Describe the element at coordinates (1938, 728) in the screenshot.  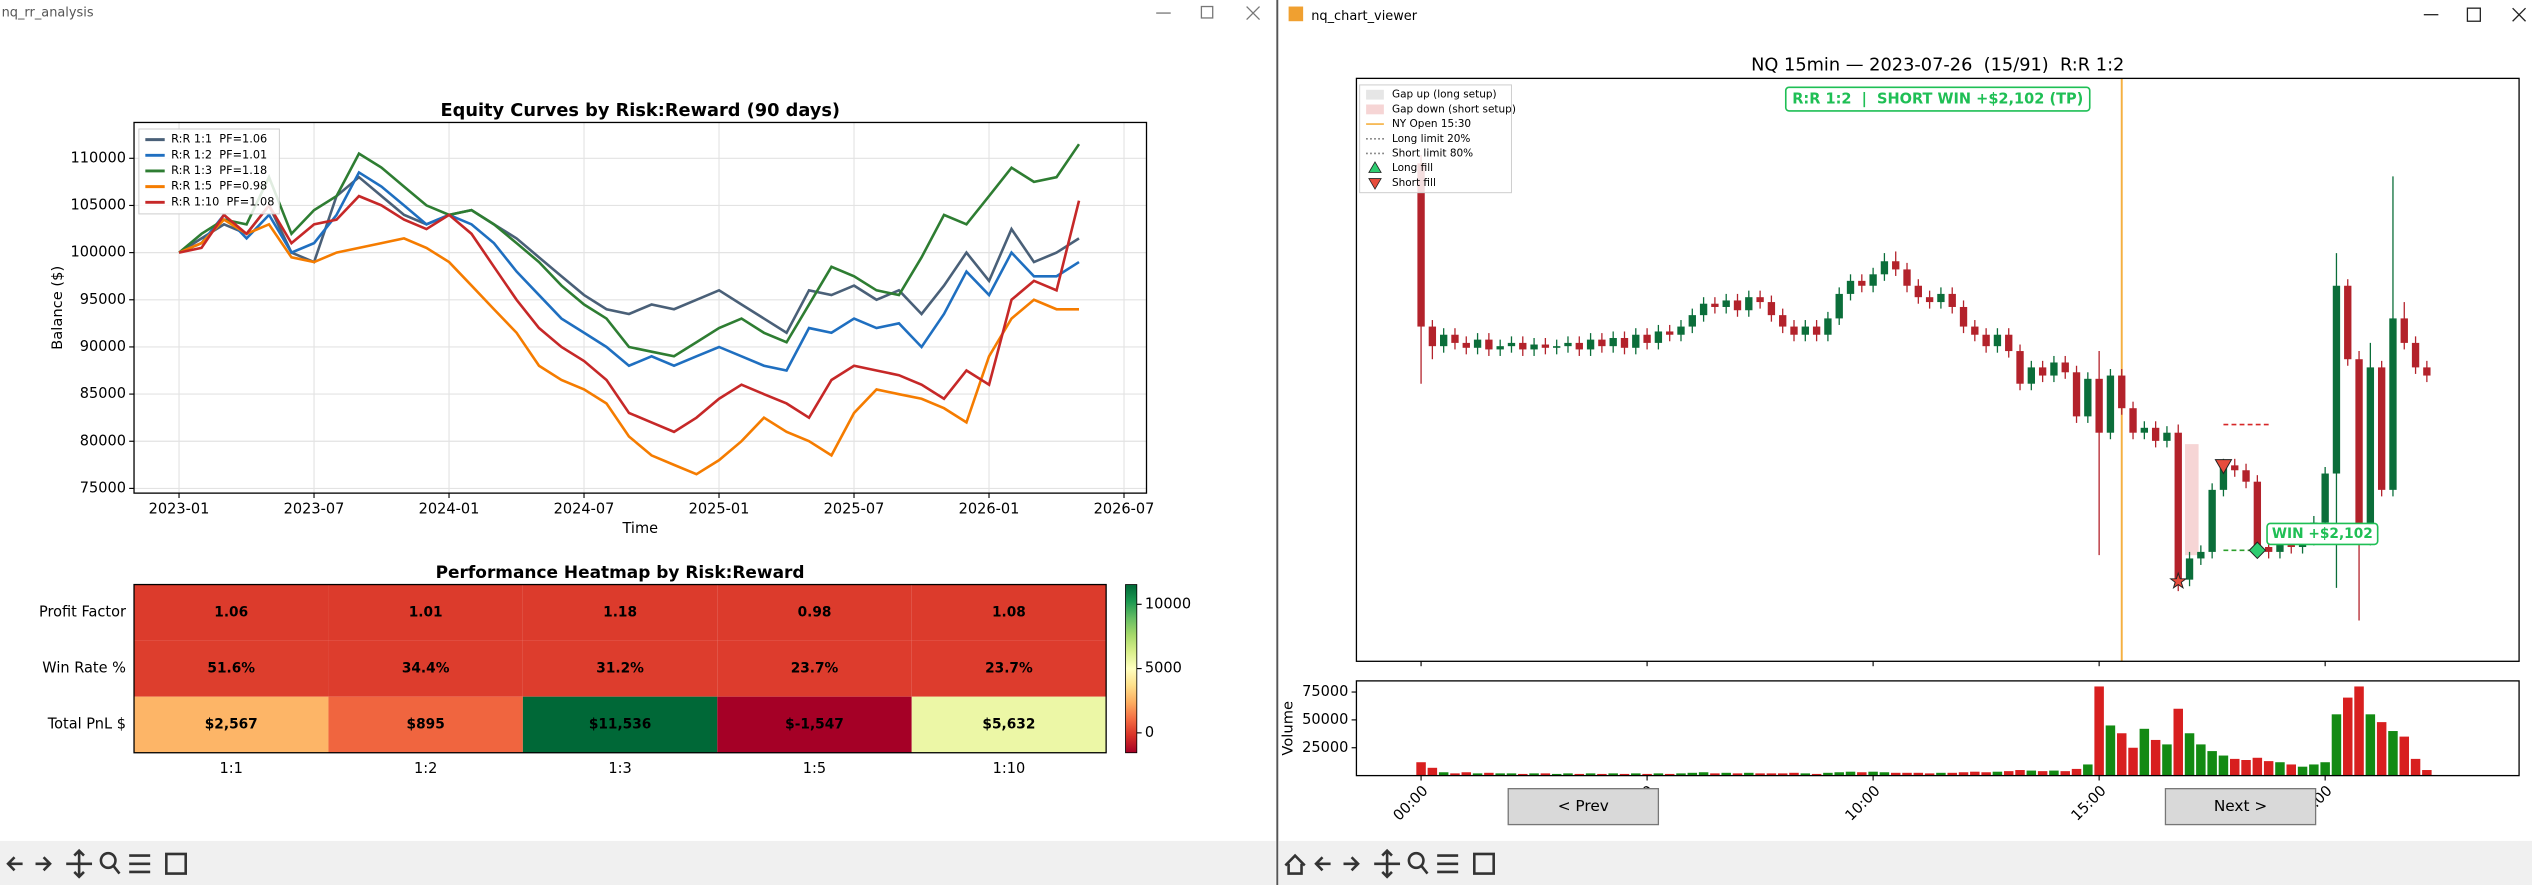
I see `volume-area` at that location.